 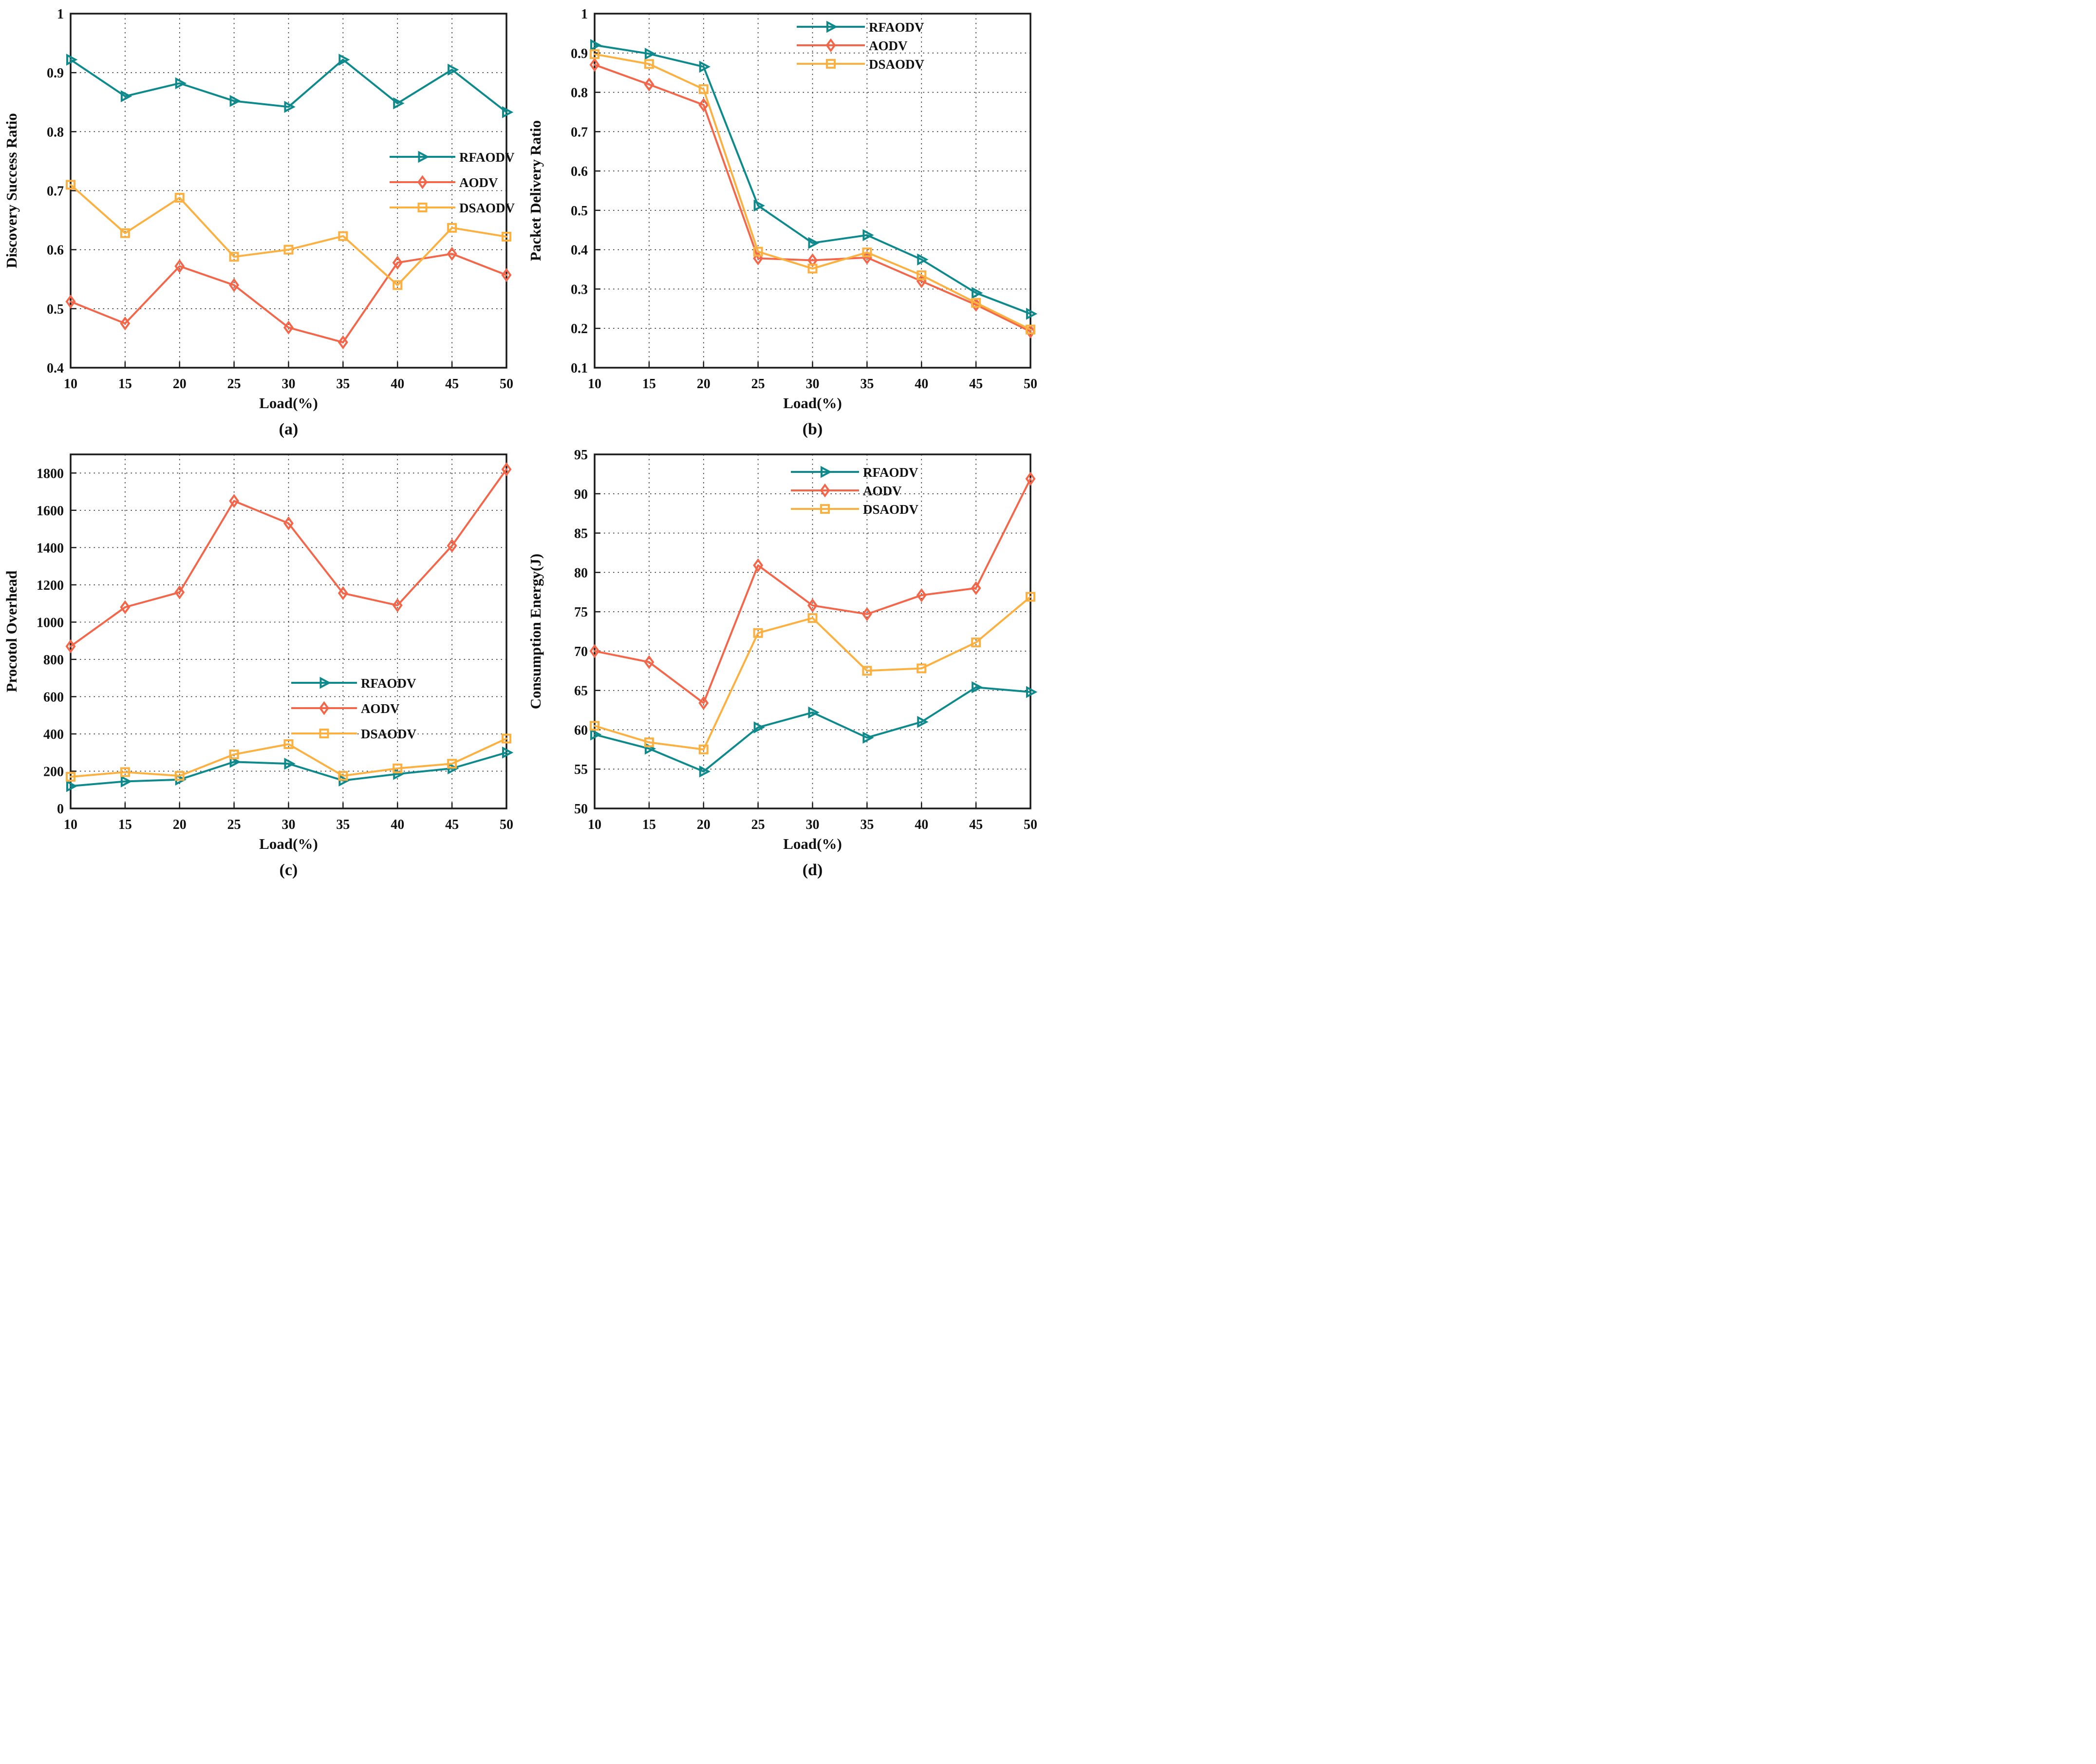 What do you see at coordinates (289, 824) in the screenshot?
I see `x-tick-label: 30` at bounding box center [289, 824].